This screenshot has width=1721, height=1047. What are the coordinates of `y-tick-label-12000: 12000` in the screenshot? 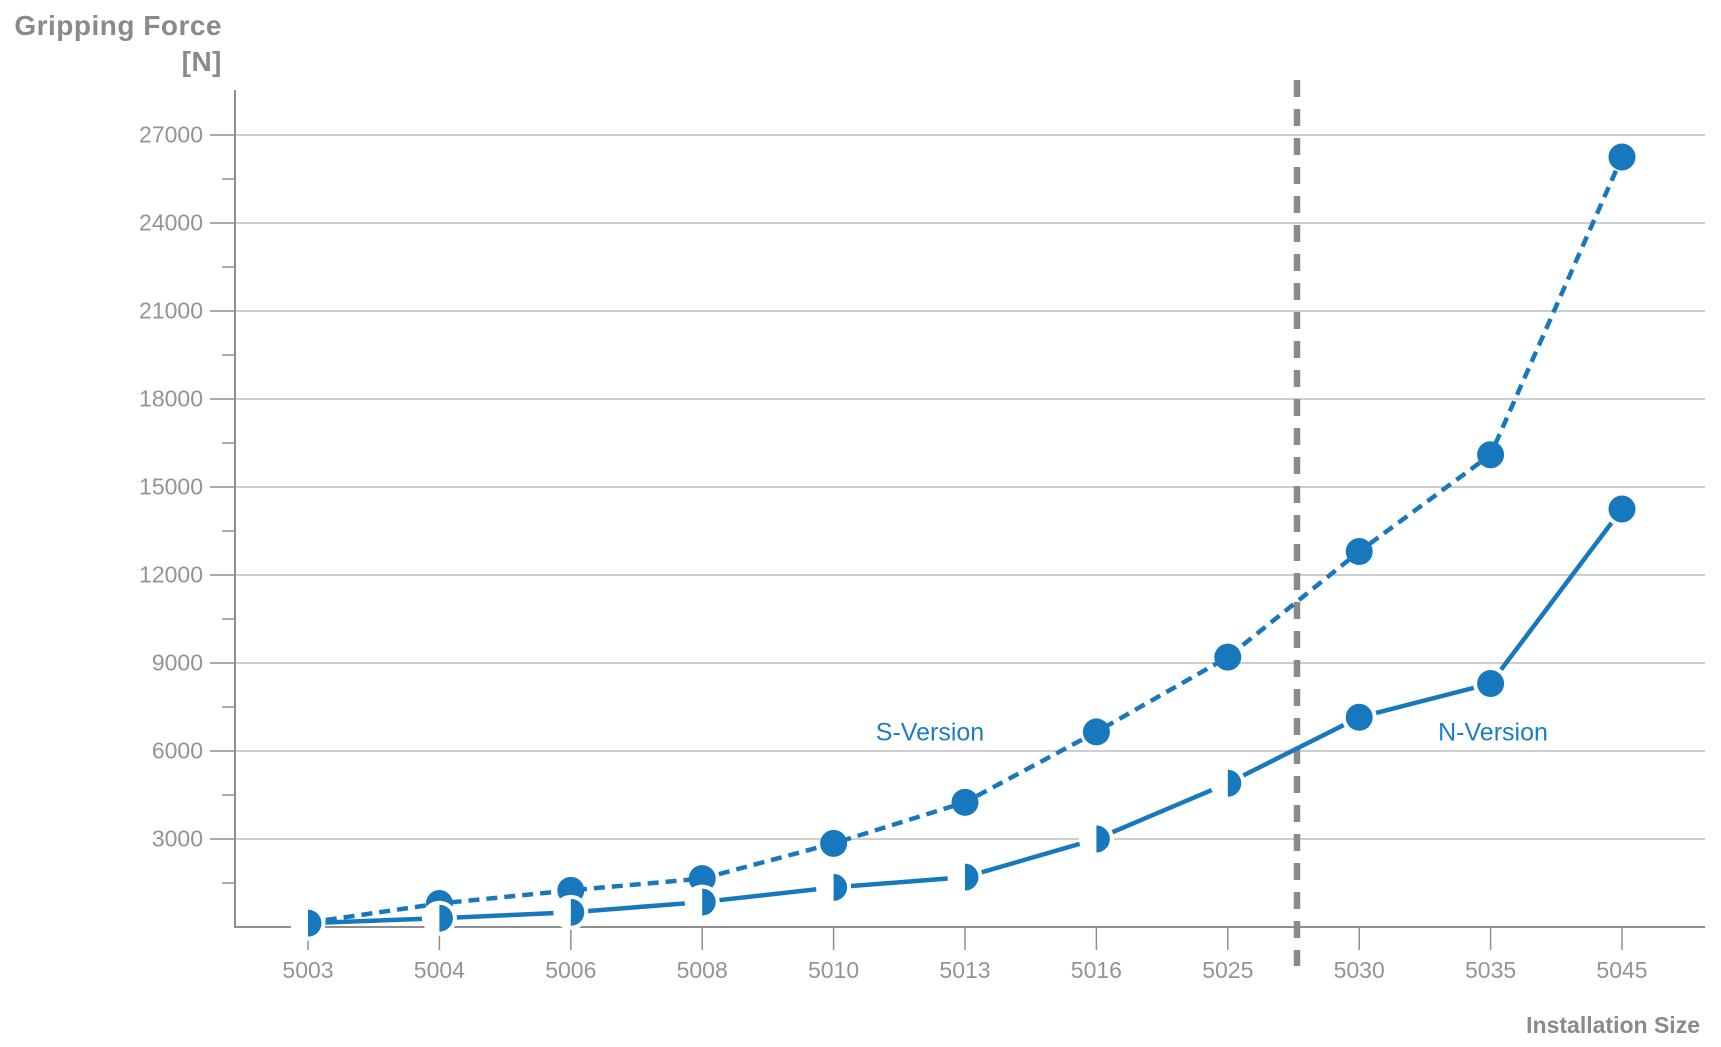 It's located at (171, 574).